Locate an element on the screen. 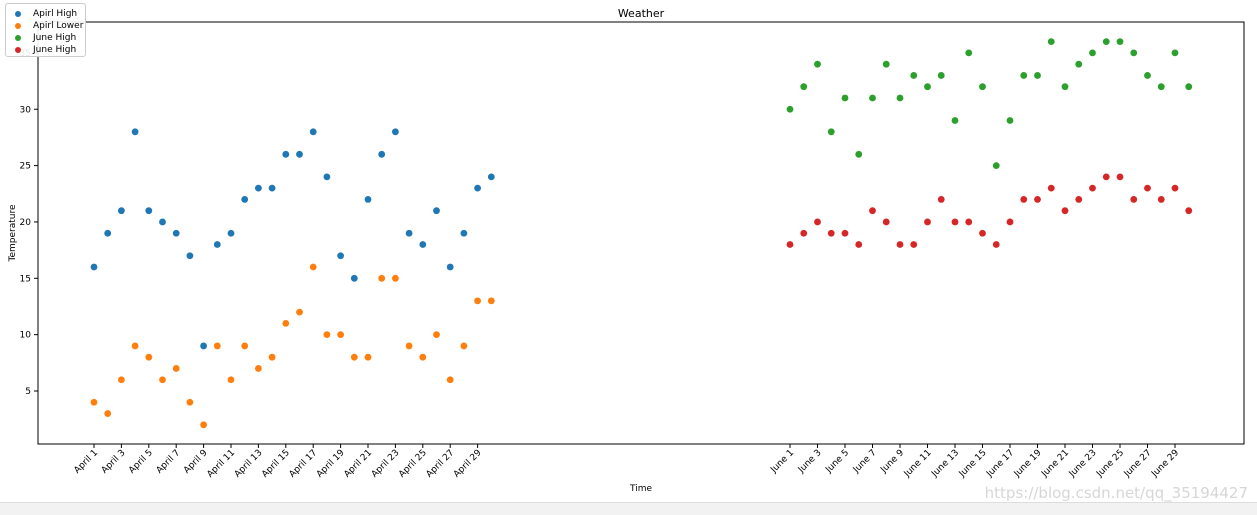 This screenshot has height=515, width=1257. x-tick-label: June 5 is located at coordinates (837, 462).